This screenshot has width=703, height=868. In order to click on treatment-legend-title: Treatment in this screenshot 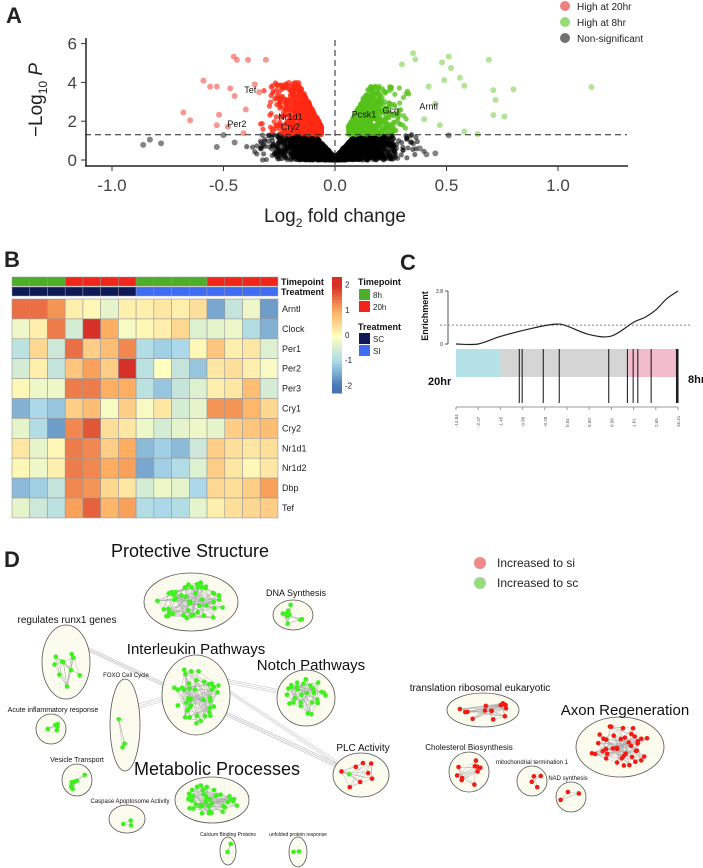, I will do `click(379, 327)`.